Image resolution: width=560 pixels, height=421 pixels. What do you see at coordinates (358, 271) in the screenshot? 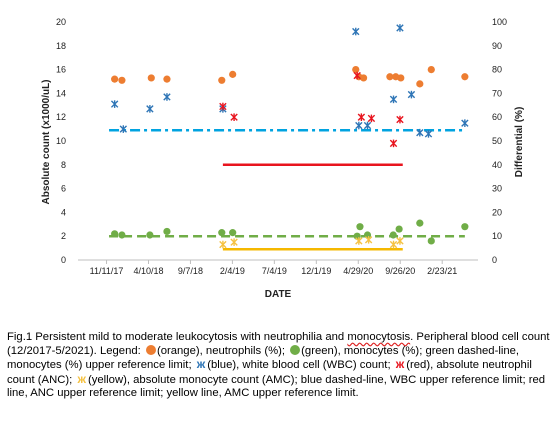
I see `x-tick-label: 4/29/20` at bounding box center [358, 271].